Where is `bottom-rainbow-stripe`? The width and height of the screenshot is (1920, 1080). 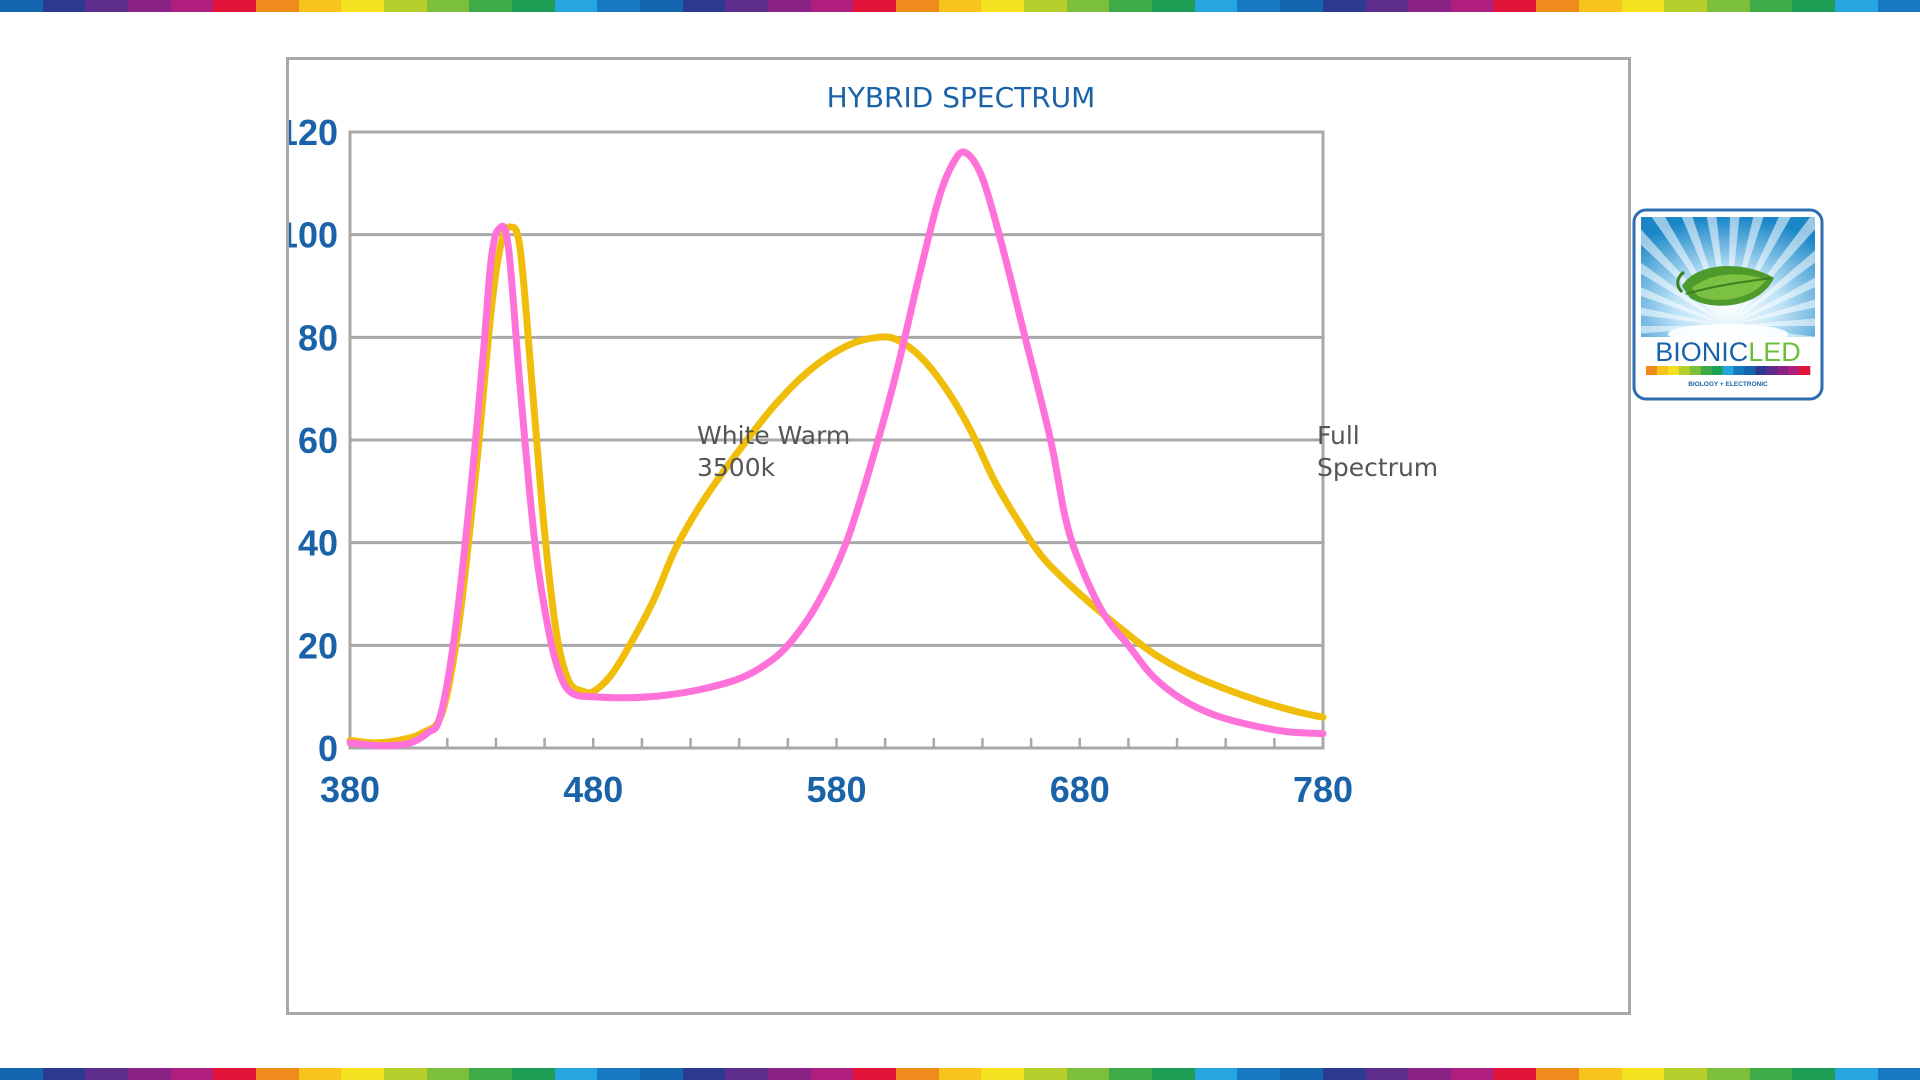 bottom-rainbow-stripe is located at coordinates (960, 1074).